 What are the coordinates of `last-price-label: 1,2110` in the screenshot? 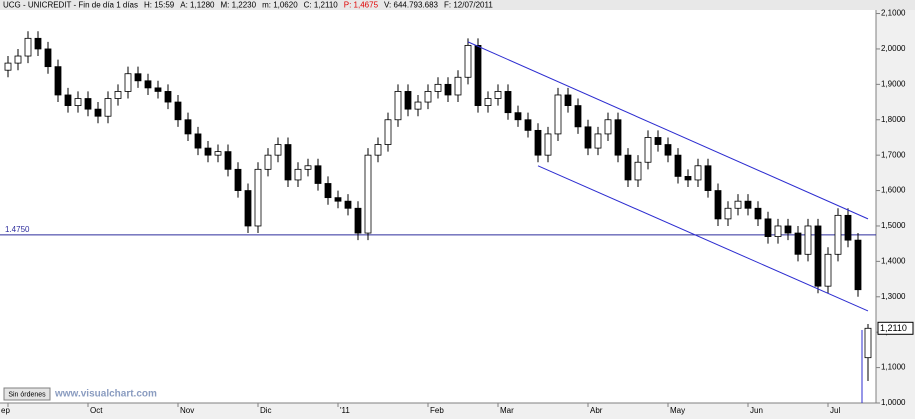 It's located at (893, 328).